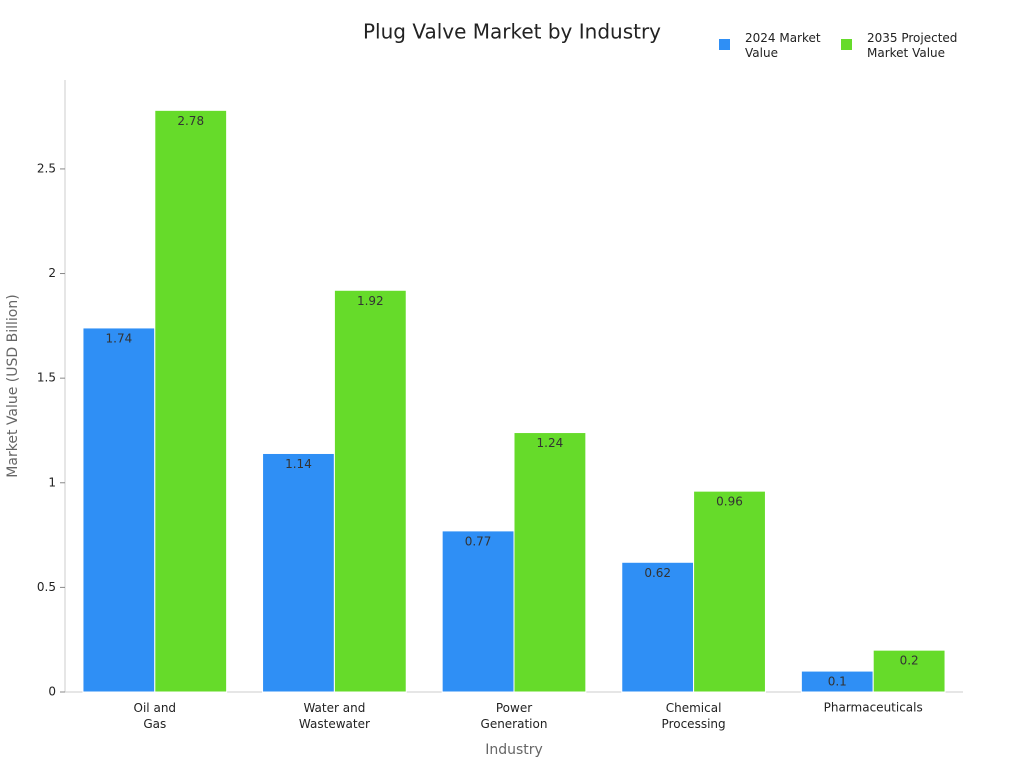  Describe the element at coordinates (783, 45) in the screenshot. I see `legend-label: 2024 Market Value` at that location.